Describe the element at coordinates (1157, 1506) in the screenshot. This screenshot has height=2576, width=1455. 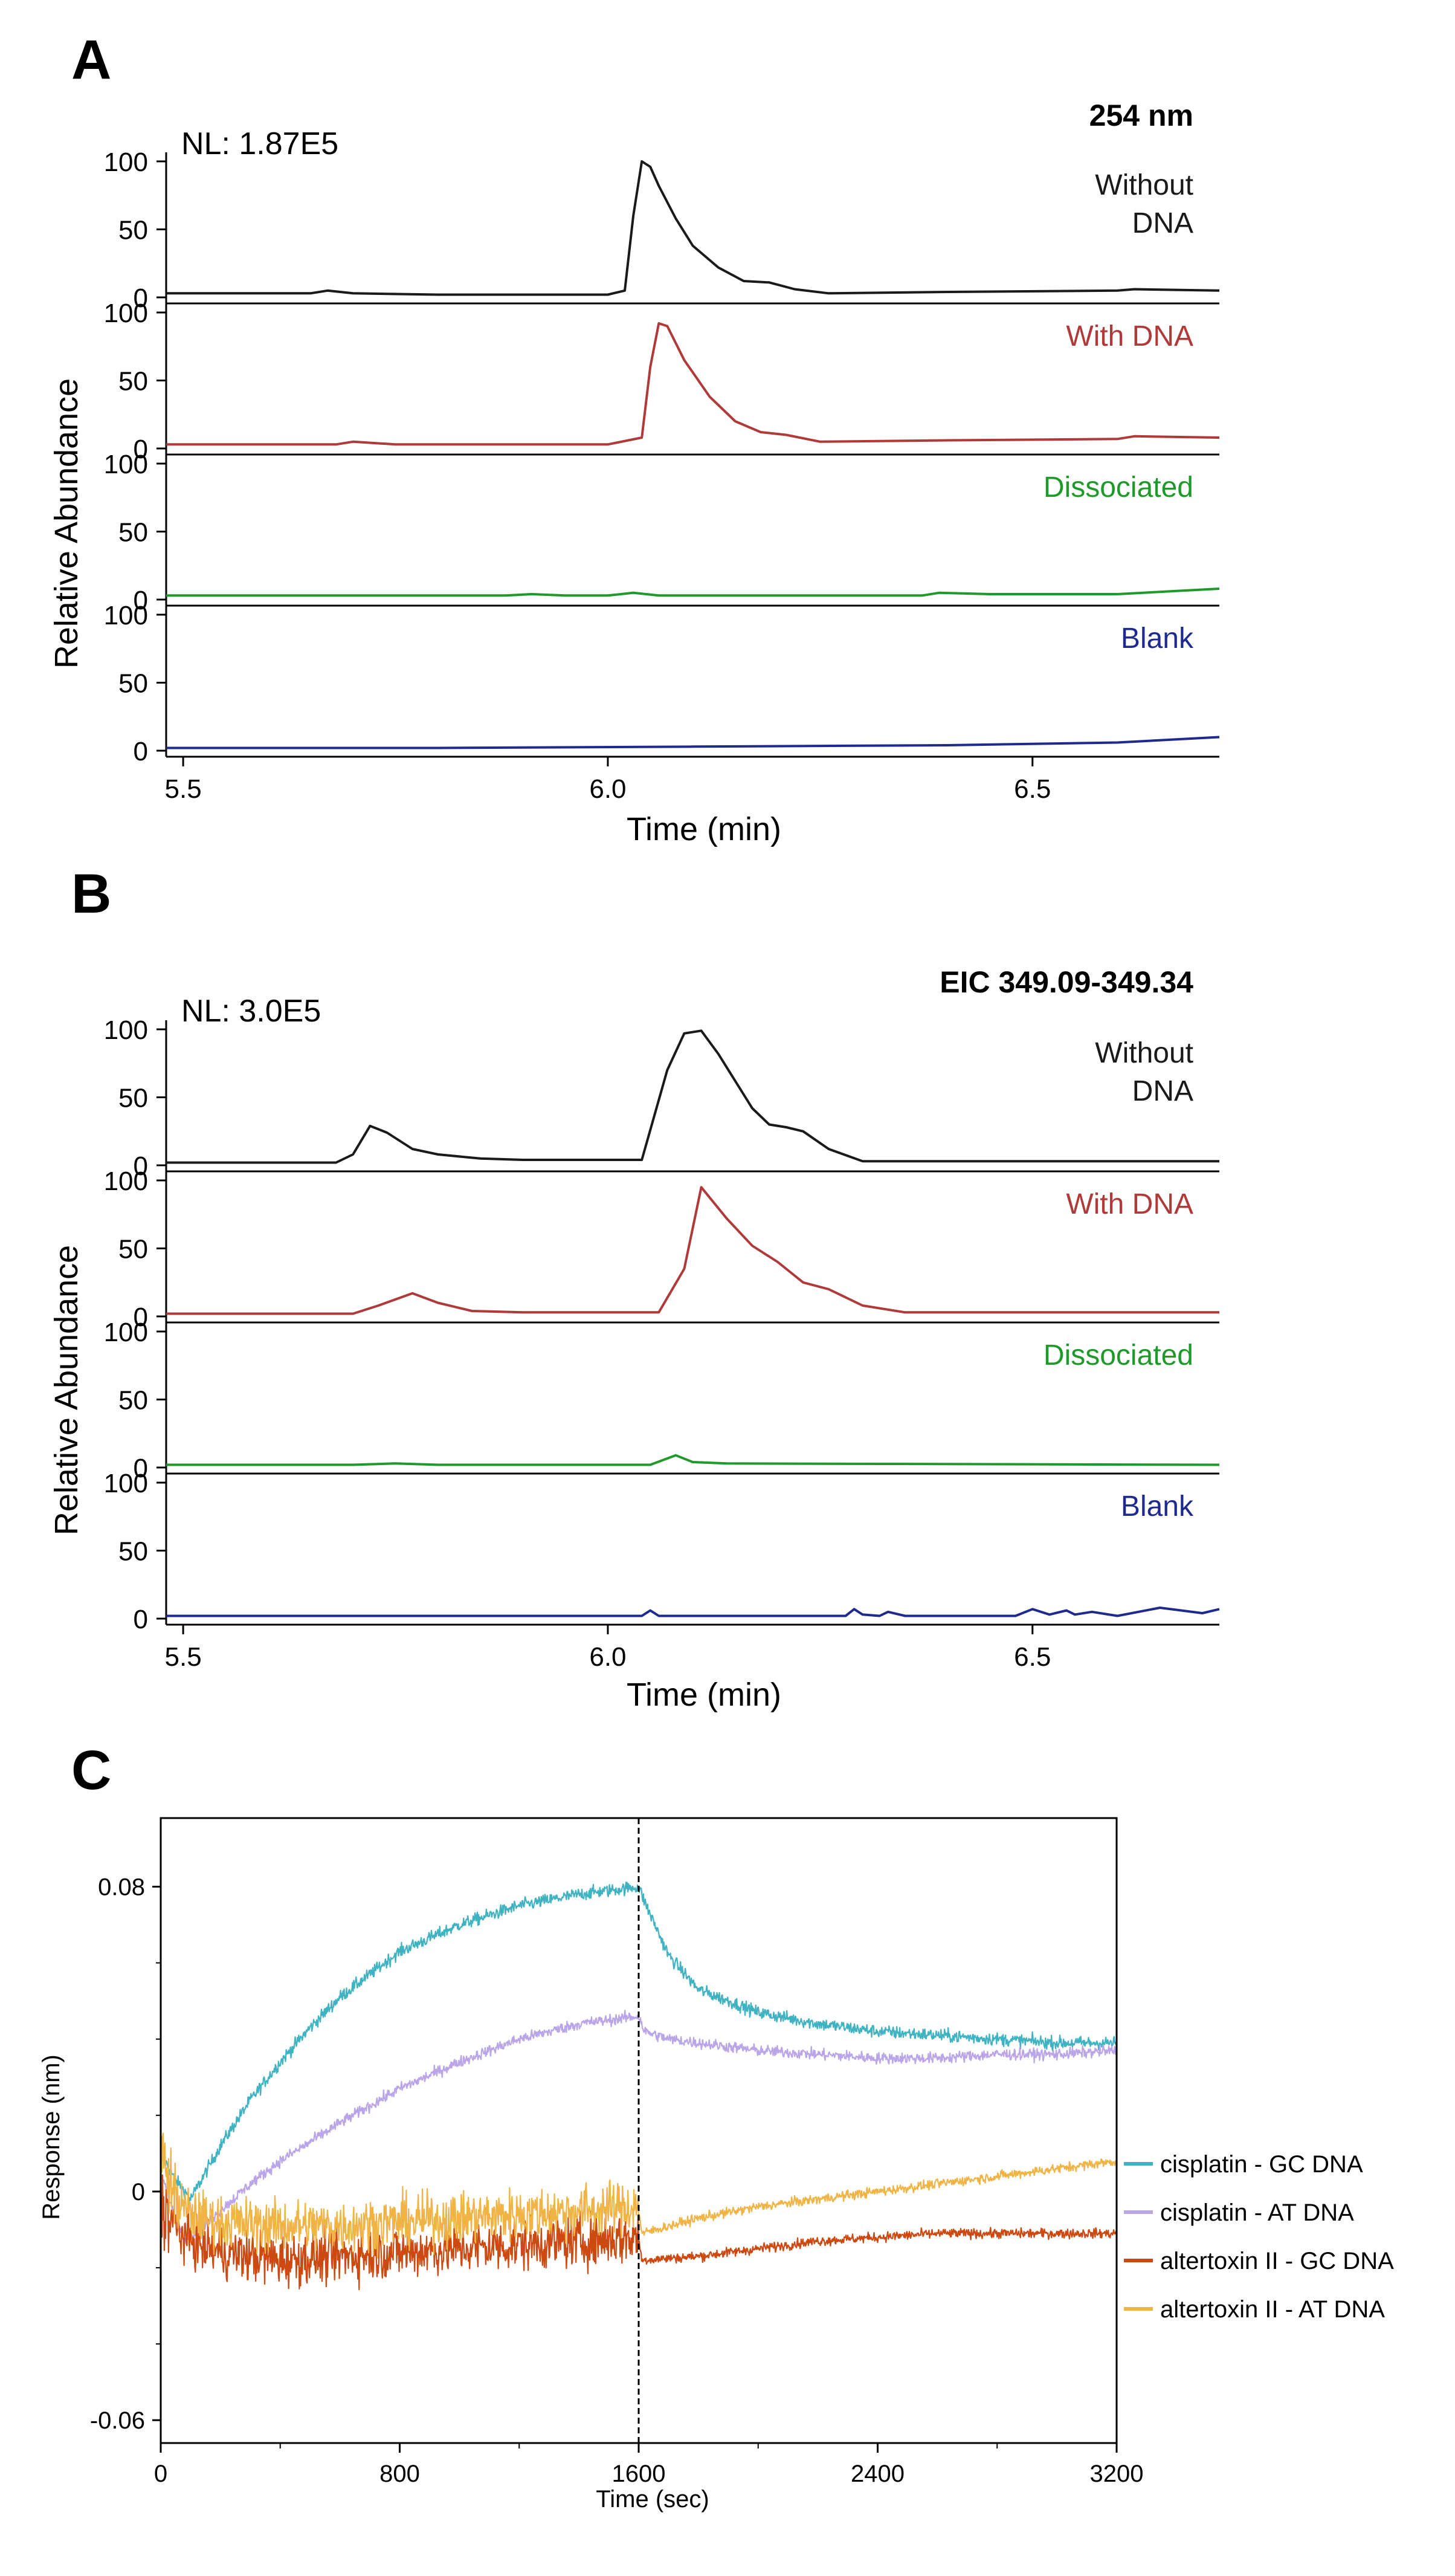
I see `panel-b-series-label-3: Blank` at that location.